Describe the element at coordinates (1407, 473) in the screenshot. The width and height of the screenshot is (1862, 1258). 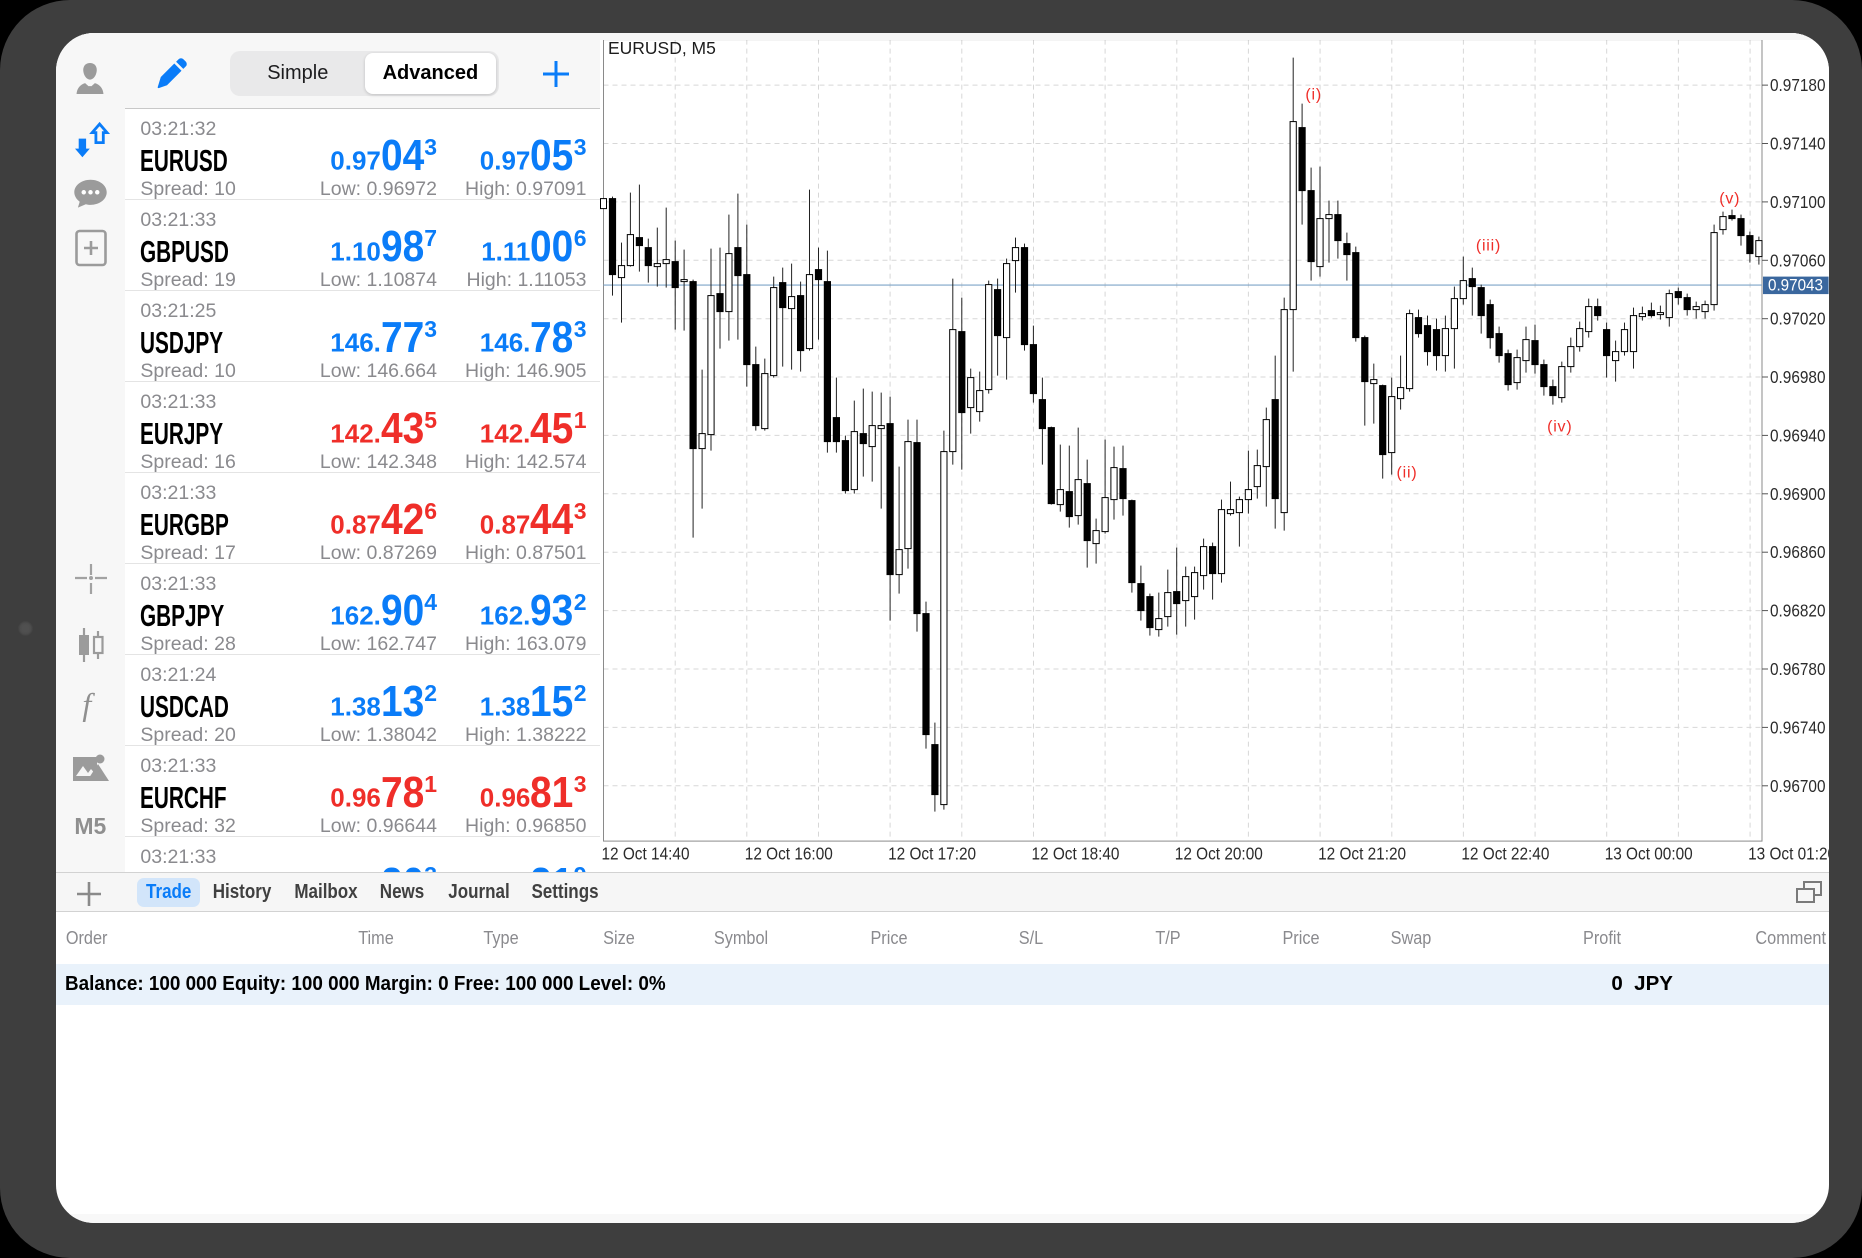
I see `svg-text: (ii)` at that location.